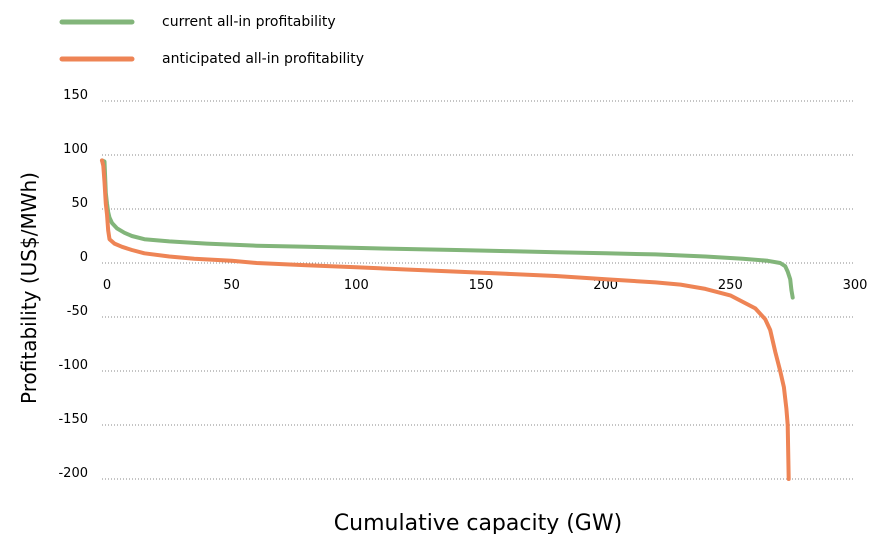 Image resolution: width=873 pixels, height=534 pixels. What do you see at coordinates (73, 419) in the screenshot?
I see `y-tick-label: -150` at bounding box center [73, 419].